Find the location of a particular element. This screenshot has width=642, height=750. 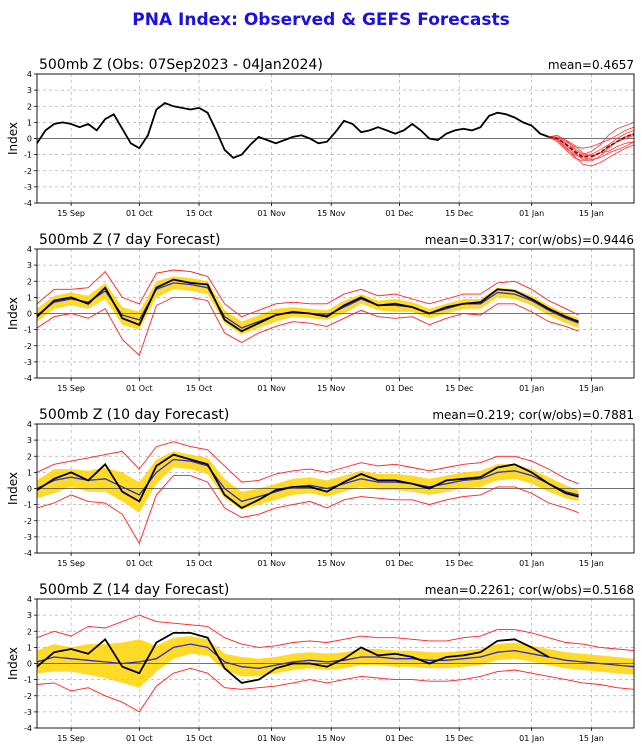

panel-stat: mean=0.3317; cor(w/obs)=0.9446 is located at coordinates (529, 240).